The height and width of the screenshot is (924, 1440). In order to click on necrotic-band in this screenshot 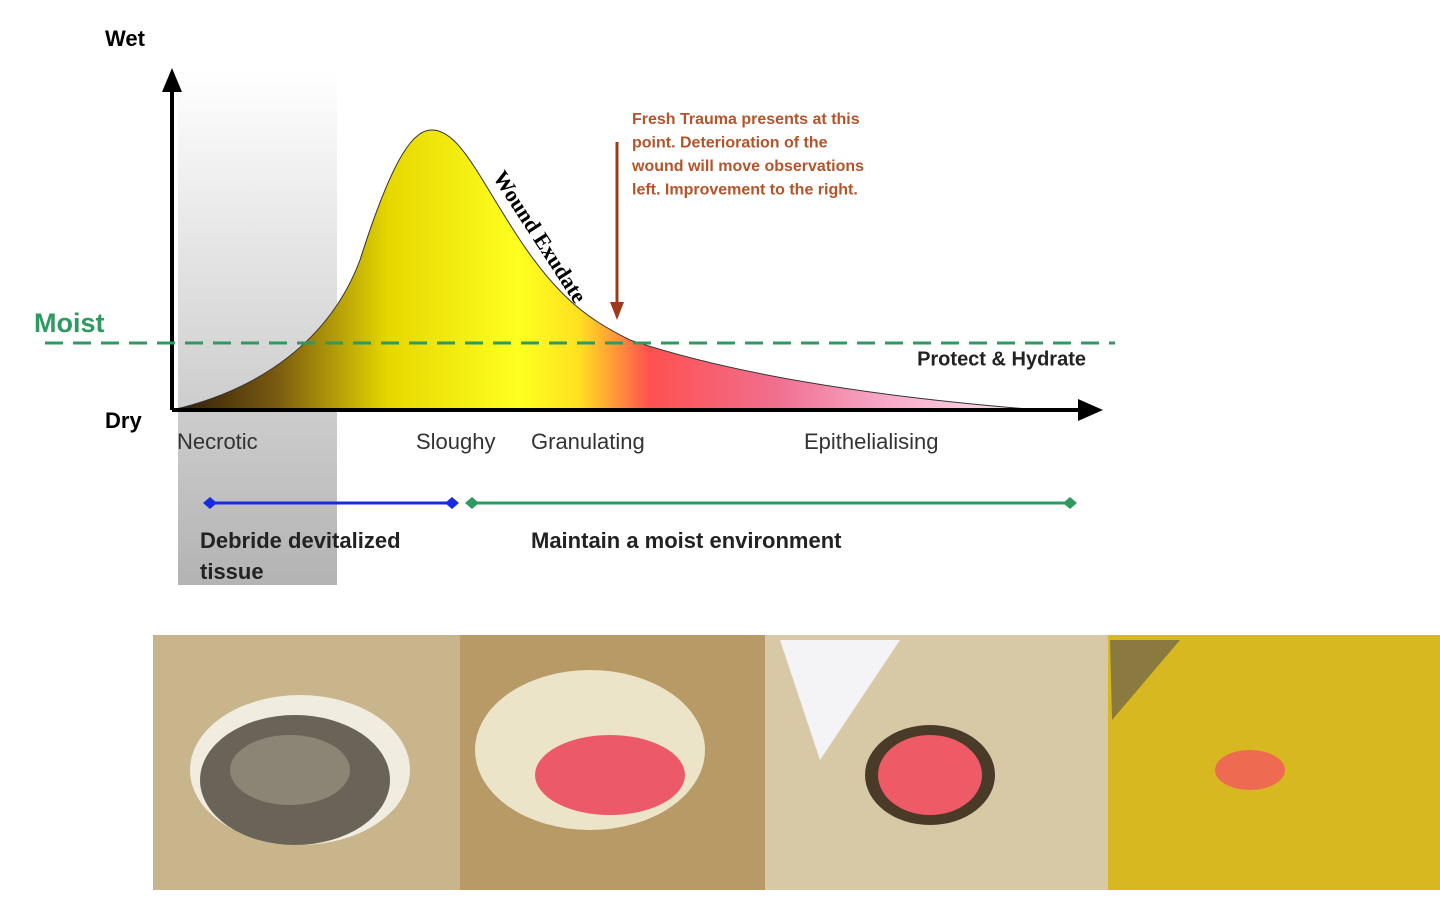, I will do `click(257, 327)`.